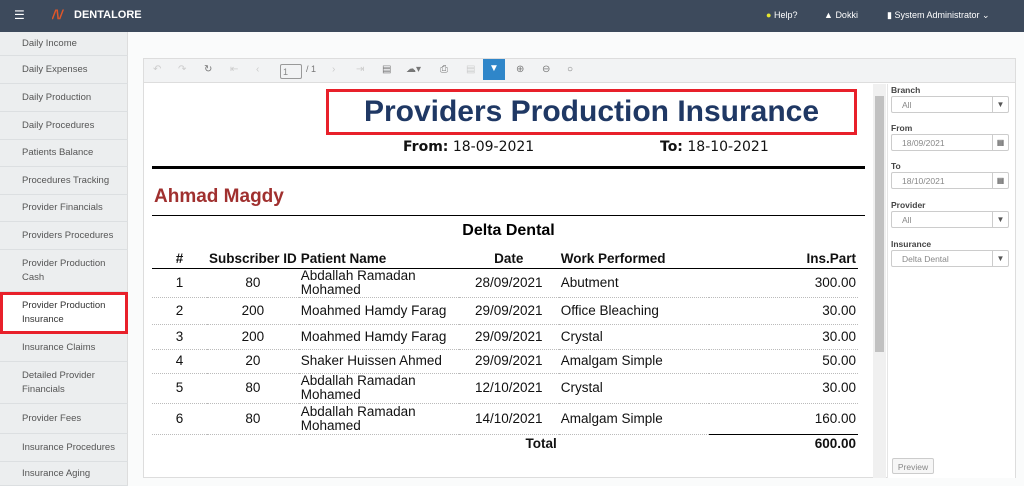 Image resolution: width=1024 pixels, height=486 pixels. I want to click on table-cell: 28/09/2021, so click(508, 283).